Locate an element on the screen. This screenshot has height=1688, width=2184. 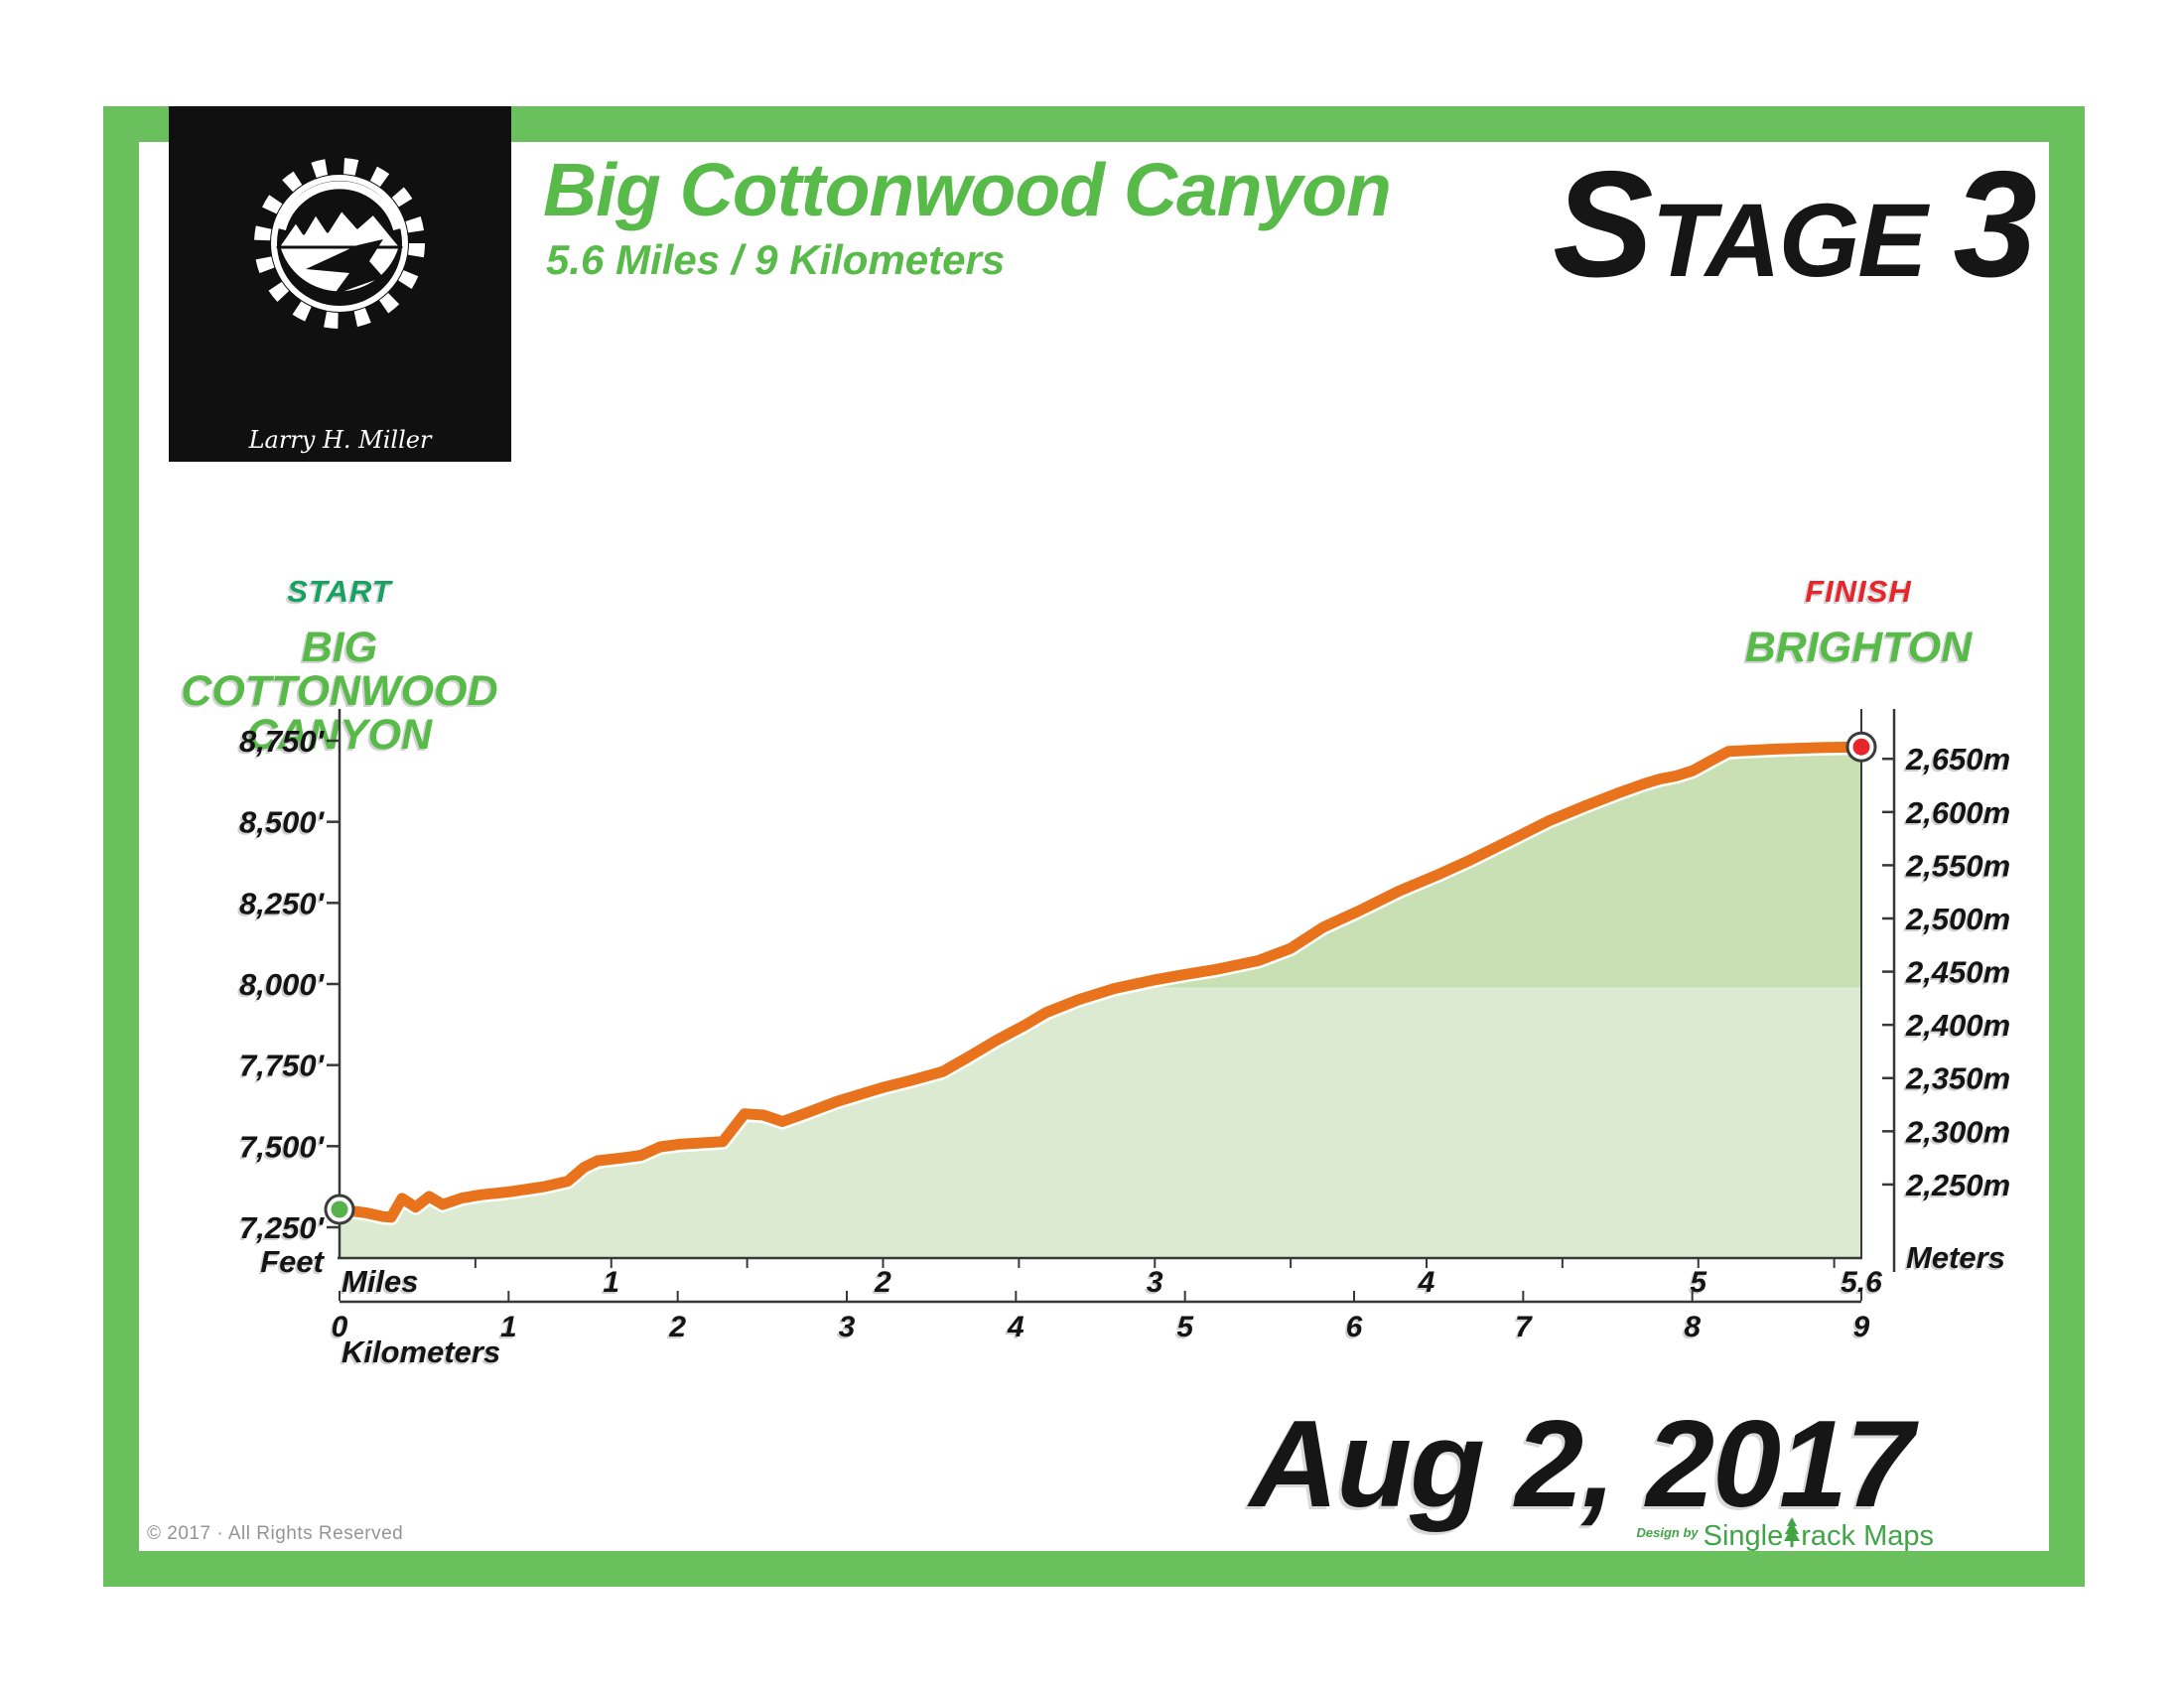
meters-tick-label: 2,650m is located at coordinates (1957, 759).